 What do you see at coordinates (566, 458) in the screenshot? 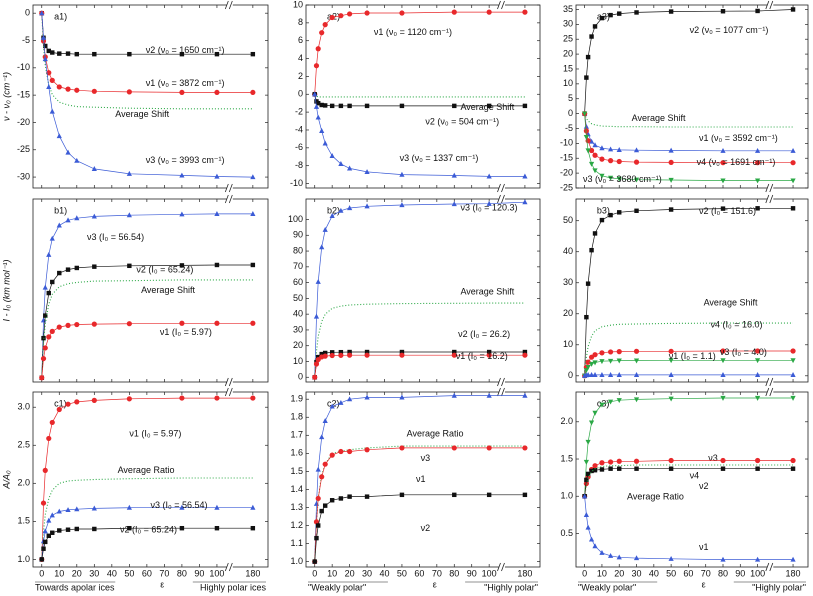
I see `y-tick-label: 1.5` at bounding box center [566, 458].